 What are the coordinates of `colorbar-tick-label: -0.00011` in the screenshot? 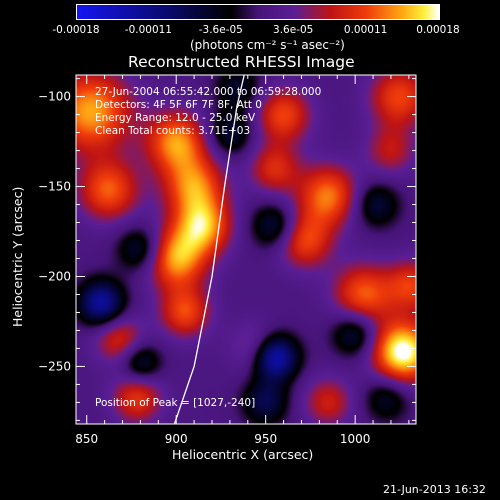 It's located at (148, 30).